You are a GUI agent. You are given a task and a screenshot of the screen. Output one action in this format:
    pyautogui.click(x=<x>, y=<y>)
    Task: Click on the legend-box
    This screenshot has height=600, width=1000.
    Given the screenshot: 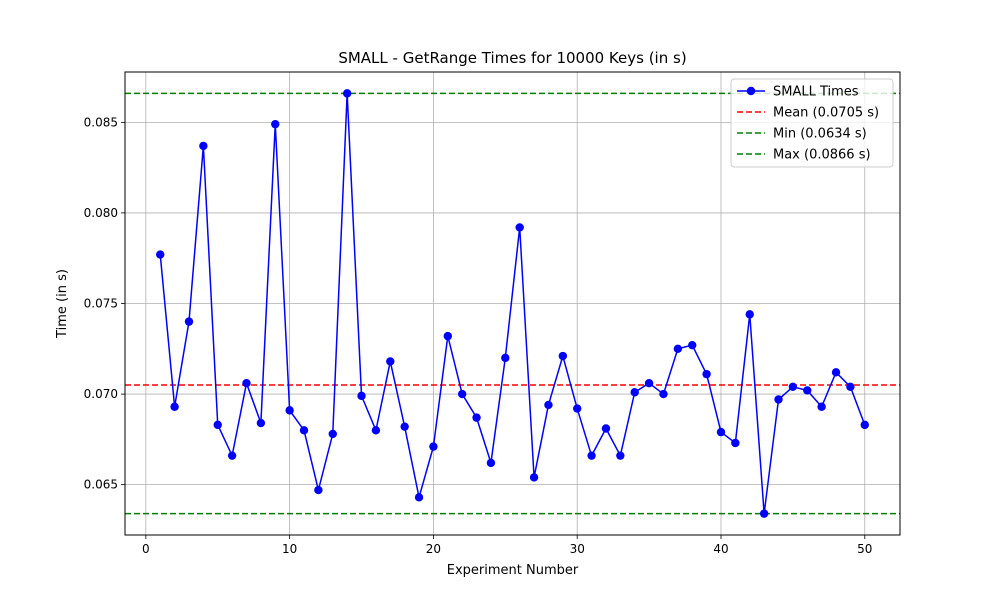 What is the action you would take?
    pyautogui.click(x=812, y=123)
    